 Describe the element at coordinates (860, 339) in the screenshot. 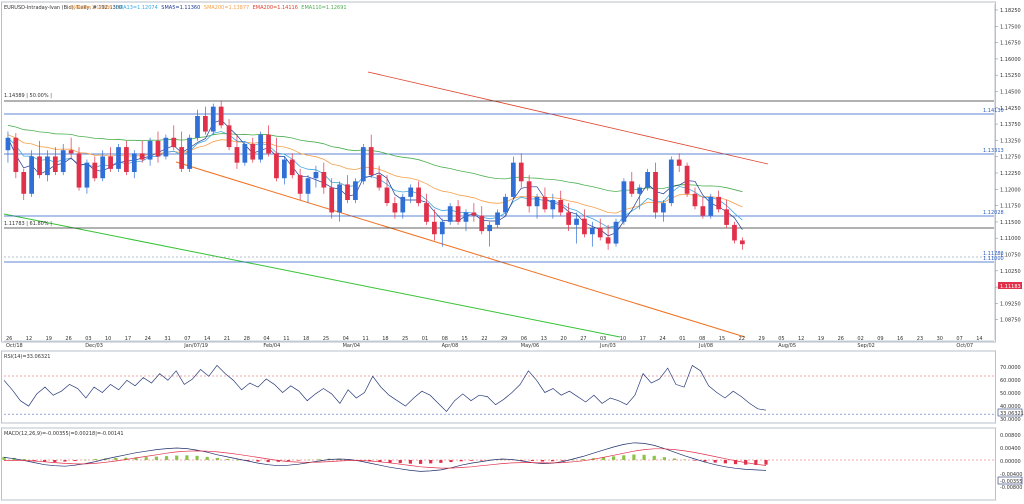

I see `date-tick-label: 02` at that location.